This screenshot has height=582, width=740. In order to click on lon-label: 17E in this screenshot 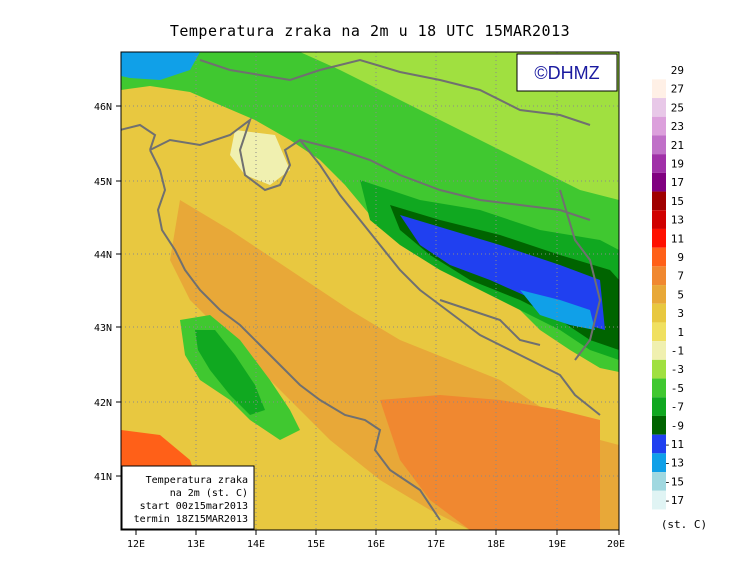, I will do `click(436, 544)`.